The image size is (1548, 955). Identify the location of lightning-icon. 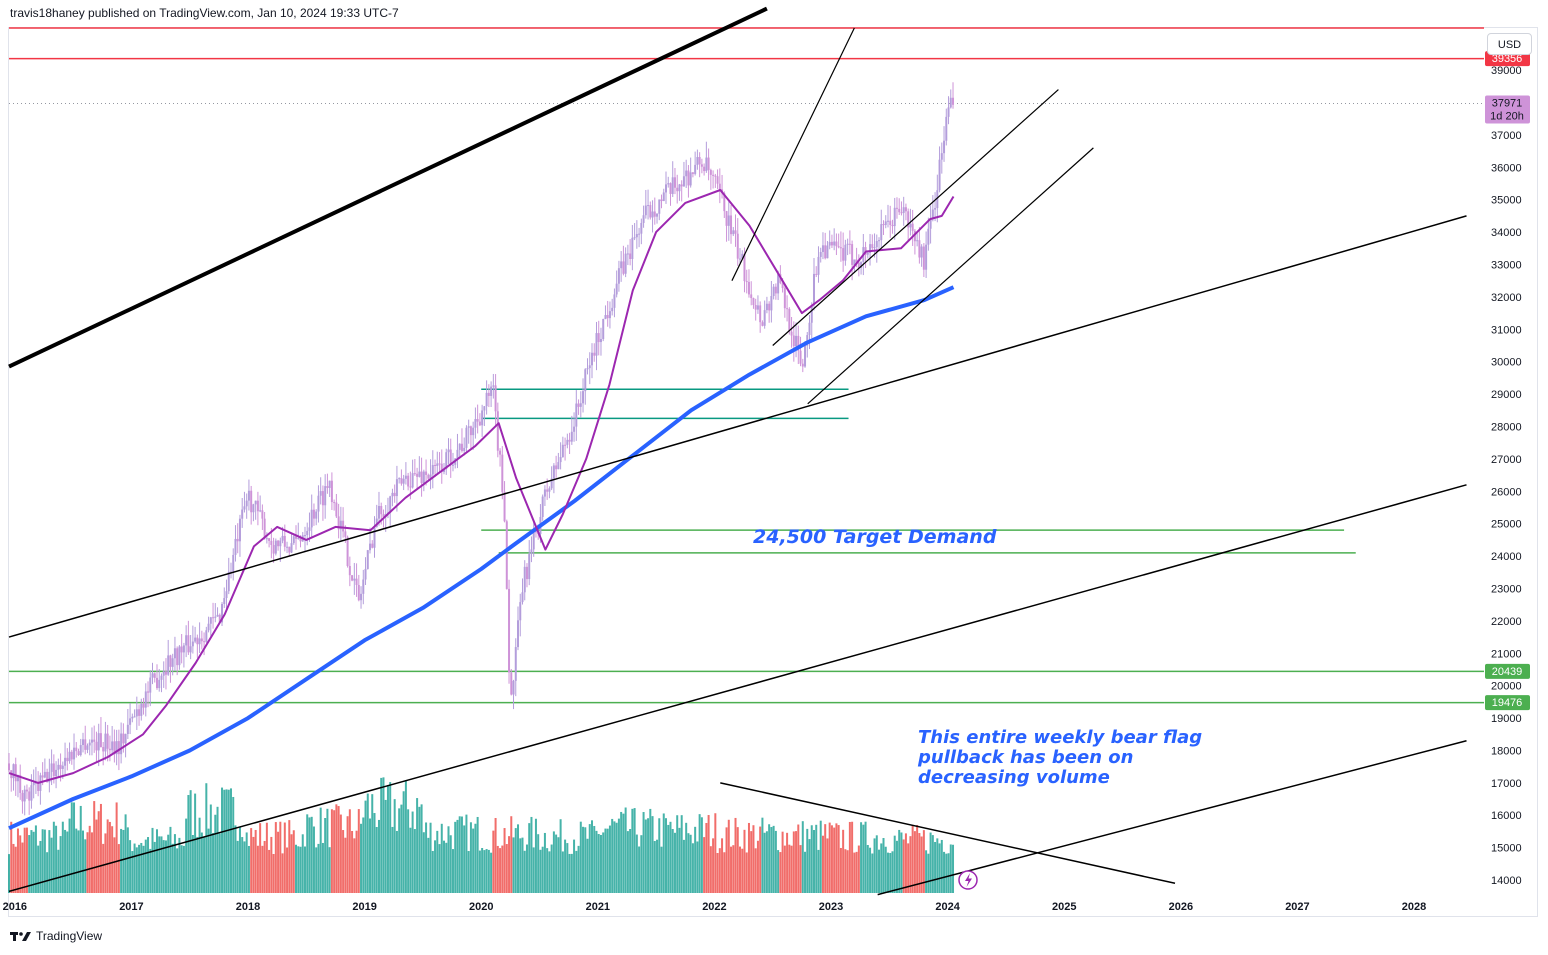
(968, 880).